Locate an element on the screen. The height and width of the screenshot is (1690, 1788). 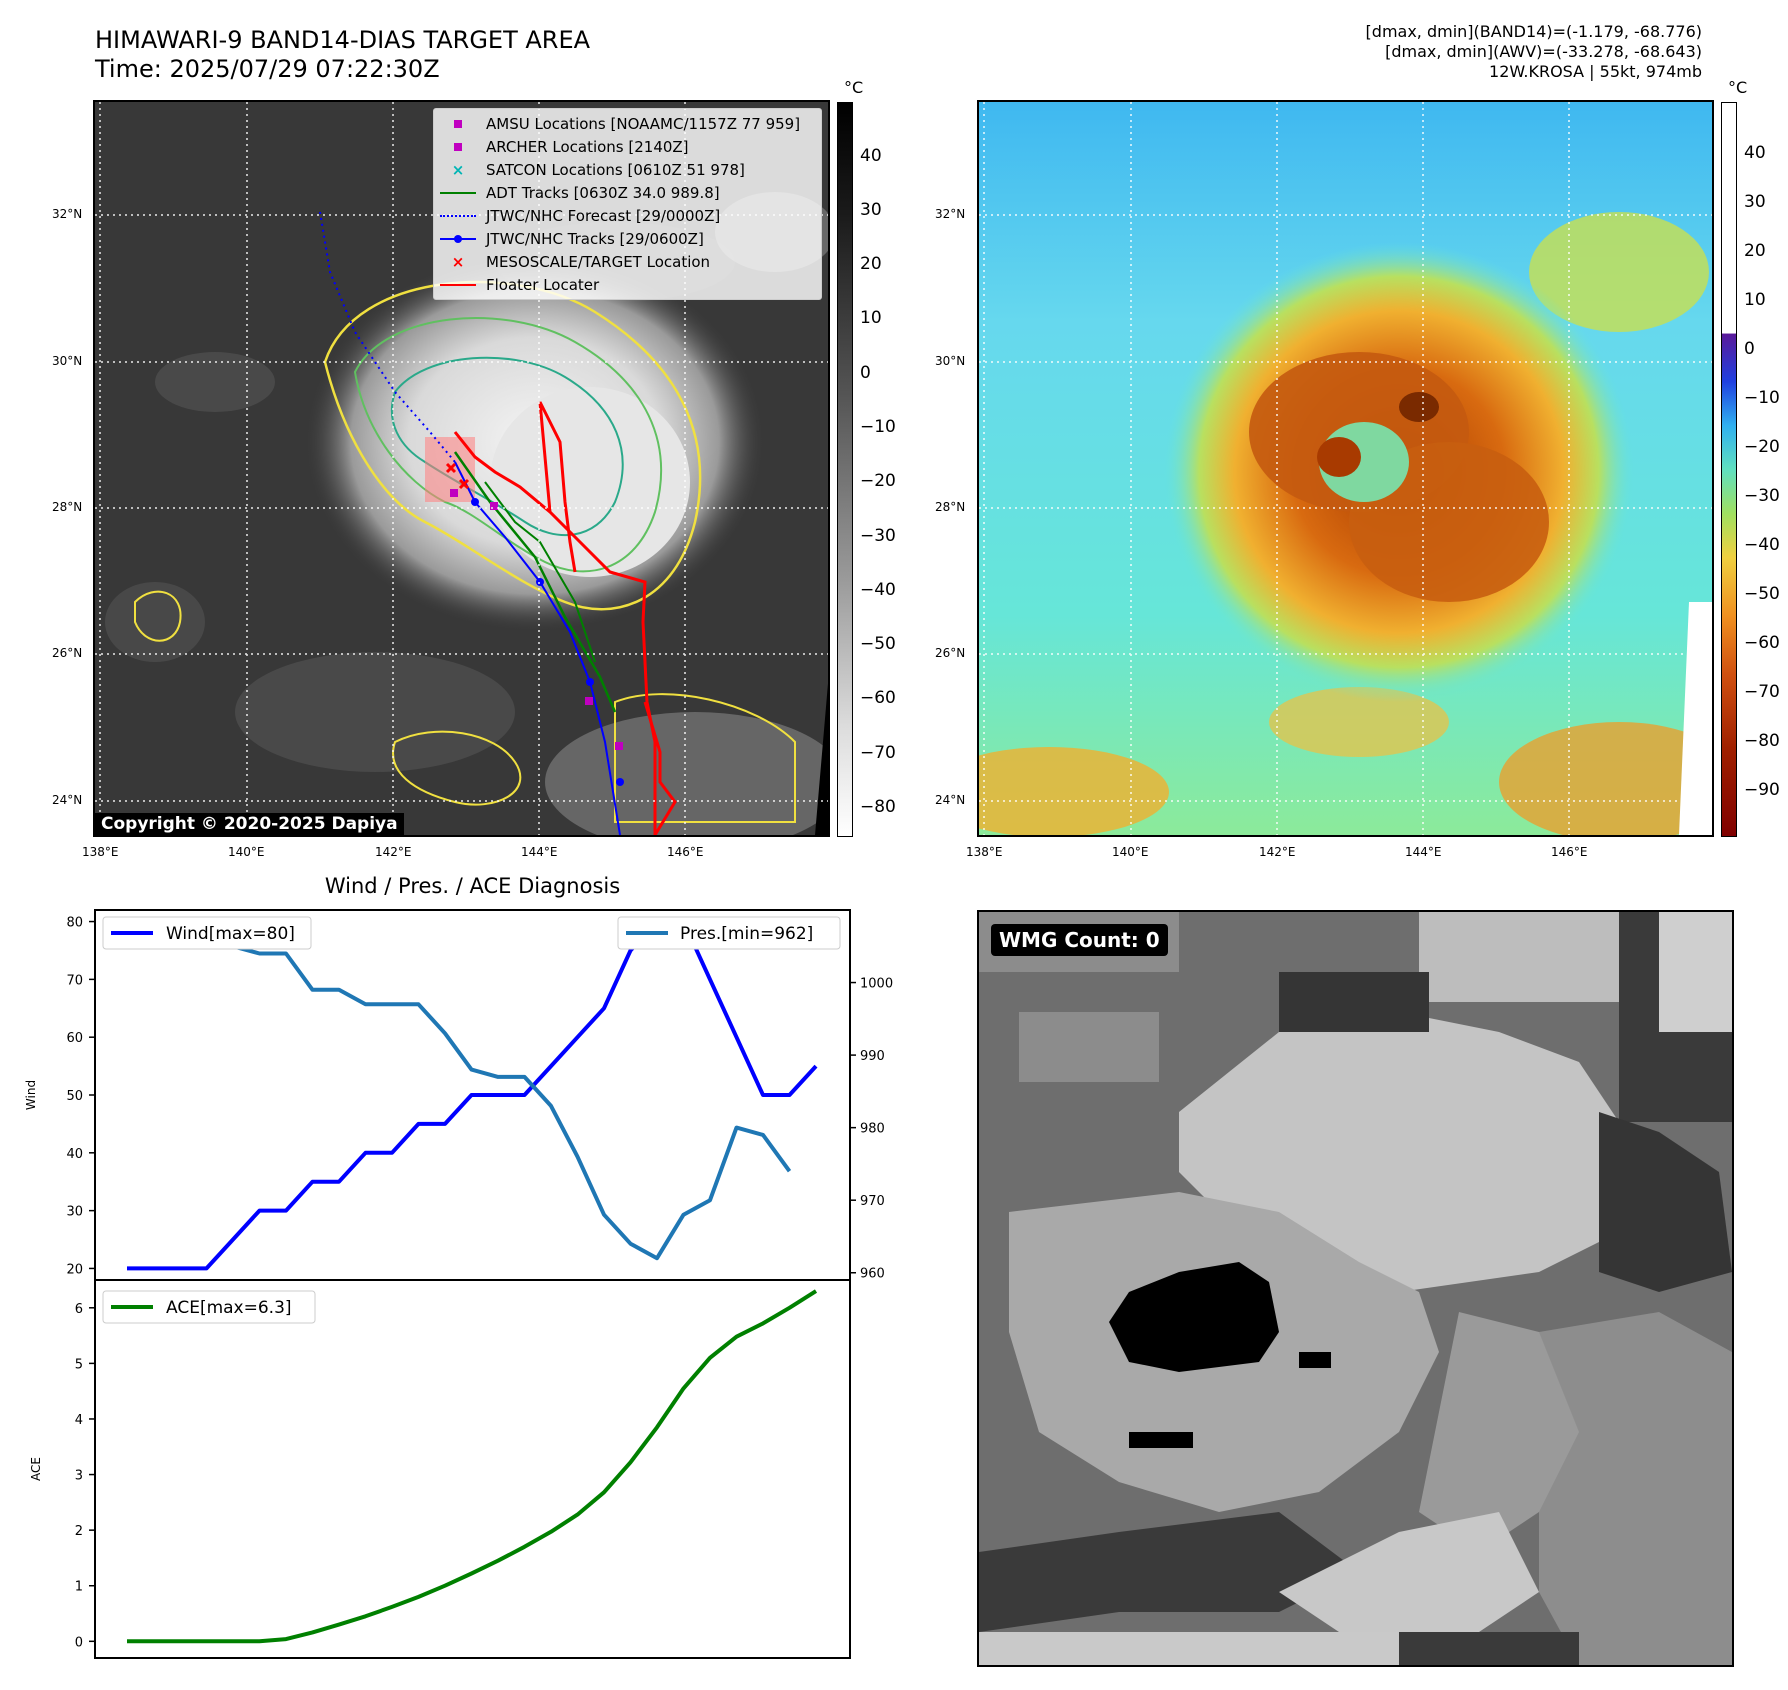
pressure-tick-label: 980 is located at coordinates (872, 1129).